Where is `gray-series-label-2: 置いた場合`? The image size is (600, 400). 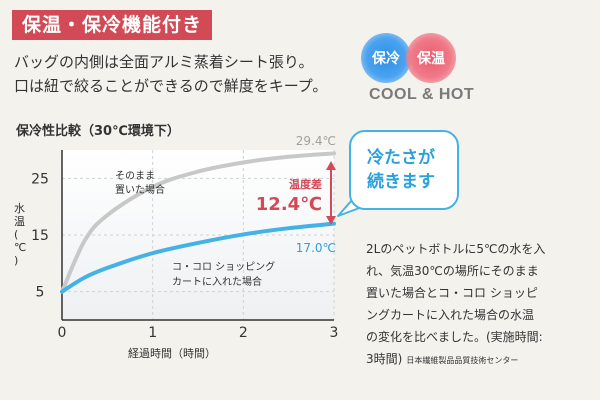
gray-series-label-2: 置いた場合 is located at coordinates (140, 189).